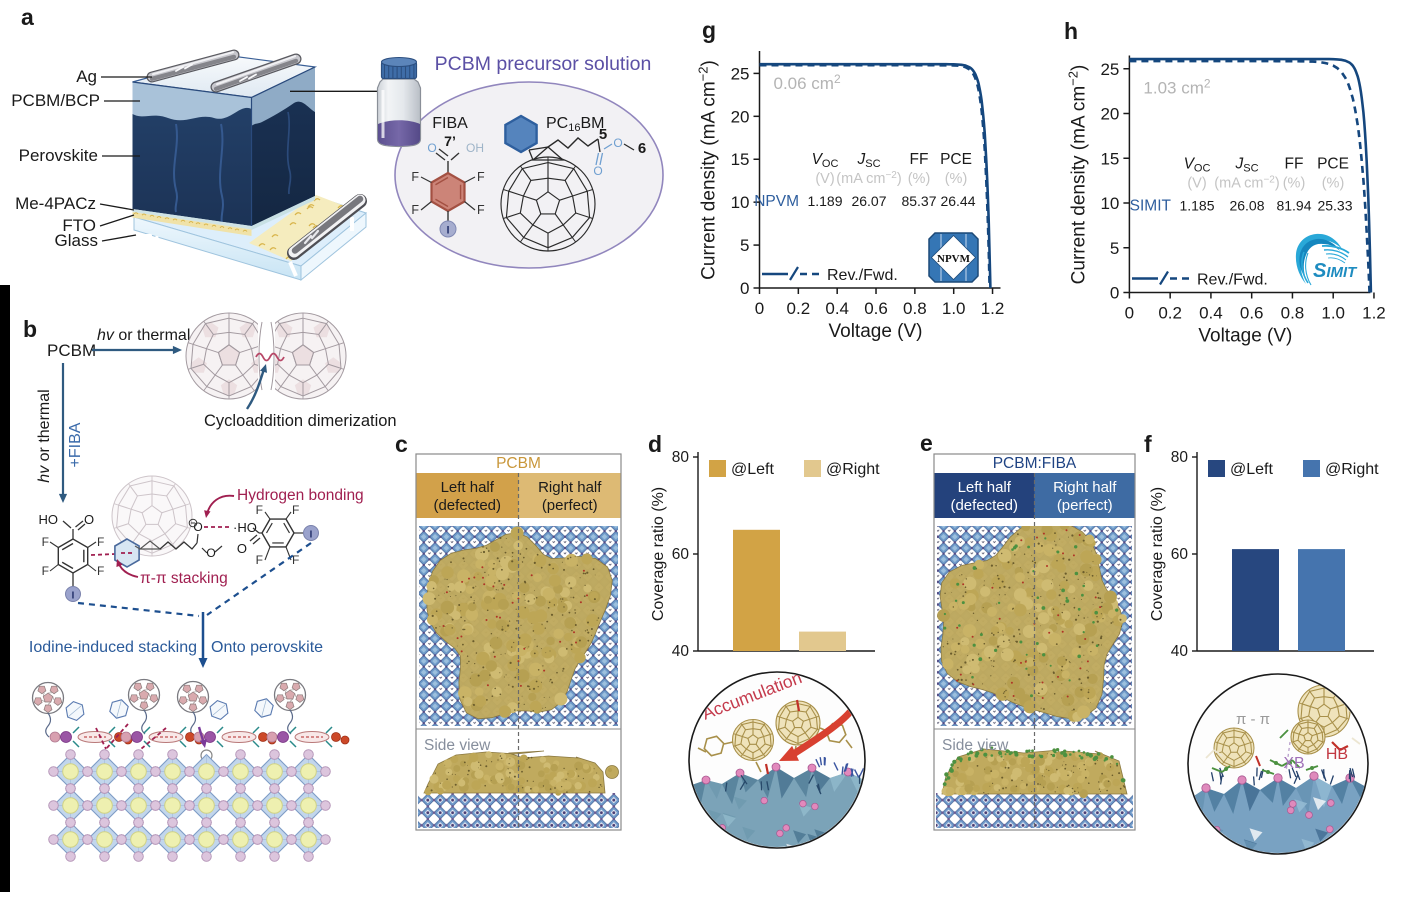 The height and width of the screenshot is (897, 1421). I want to click on svg-text: OH, so click(475, 148).